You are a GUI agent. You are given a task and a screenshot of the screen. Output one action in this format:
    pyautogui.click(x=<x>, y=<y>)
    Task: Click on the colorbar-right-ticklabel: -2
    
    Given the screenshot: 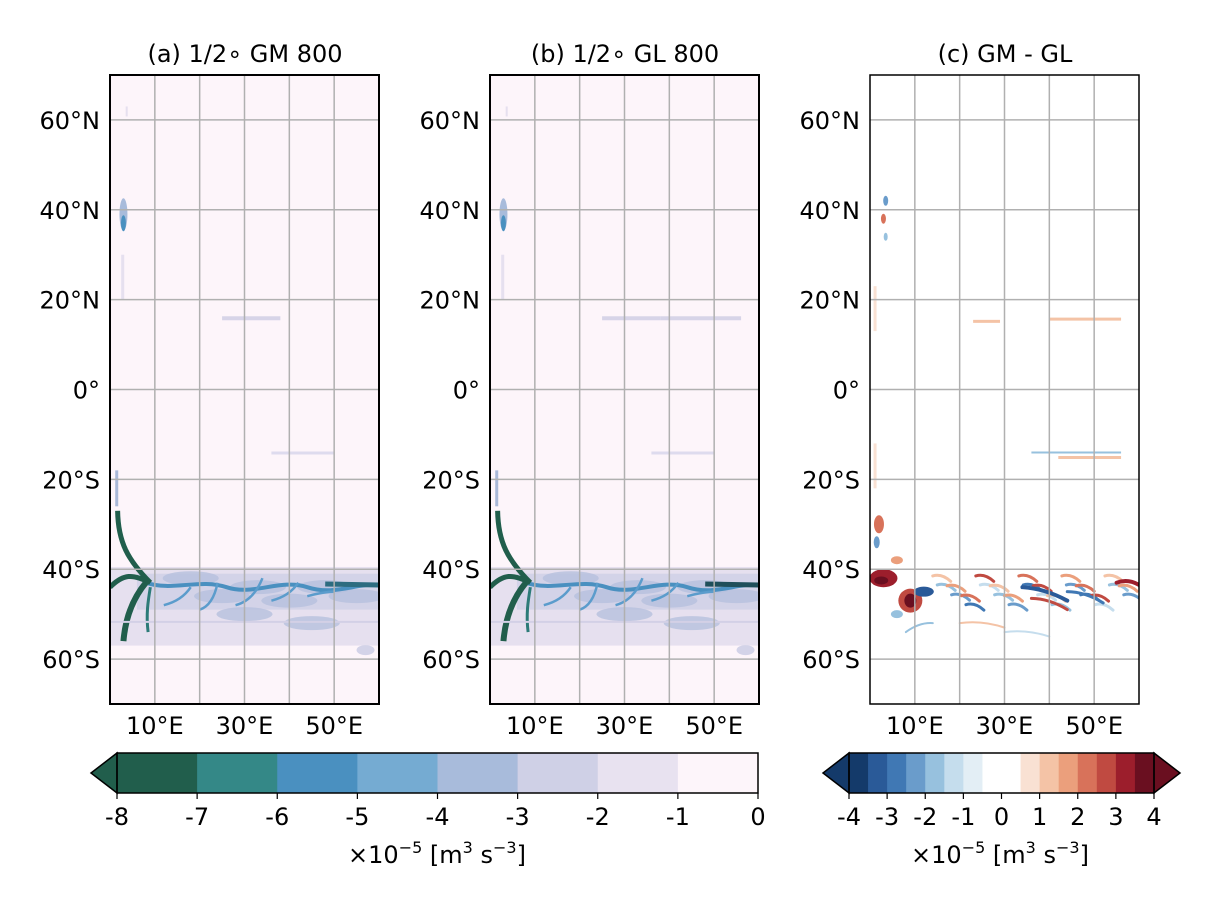 What is the action you would take?
    pyautogui.click(x=925, y=817)
    